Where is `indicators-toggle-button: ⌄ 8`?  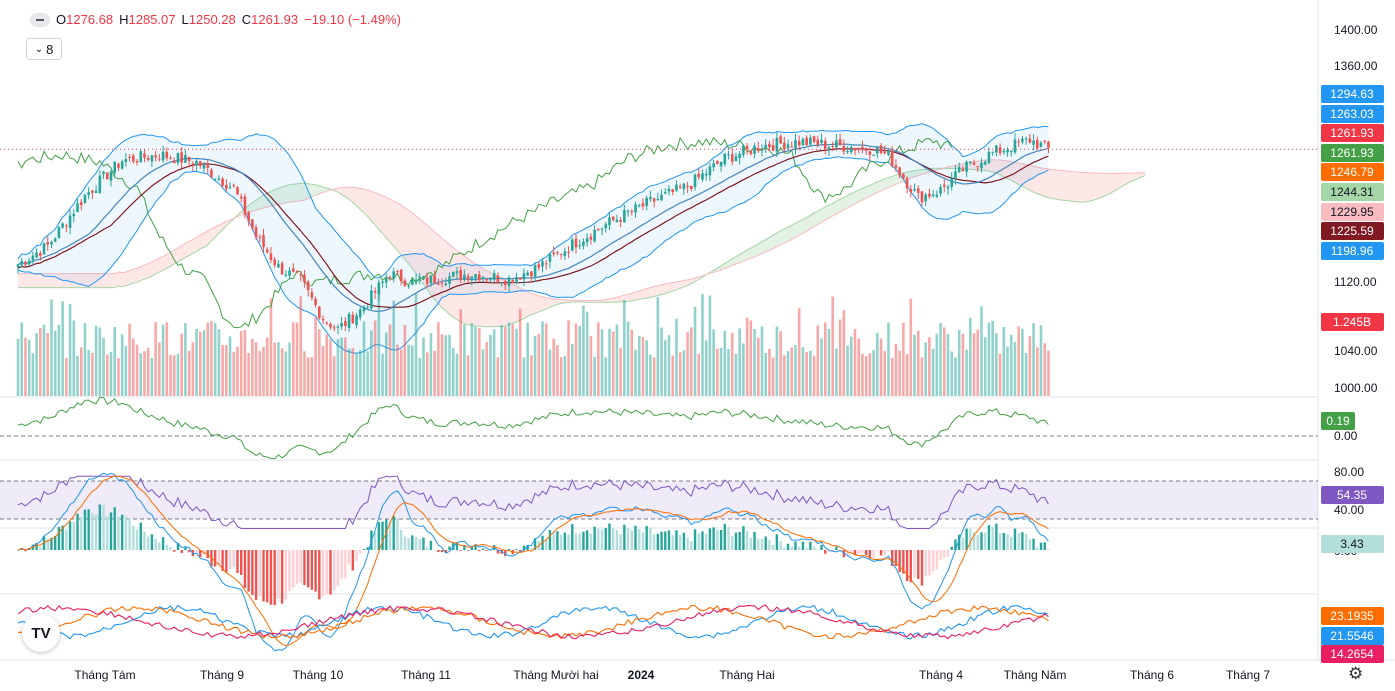
indicators-toggle-button: ⌄ 8 is located at coordinates (44, 49).